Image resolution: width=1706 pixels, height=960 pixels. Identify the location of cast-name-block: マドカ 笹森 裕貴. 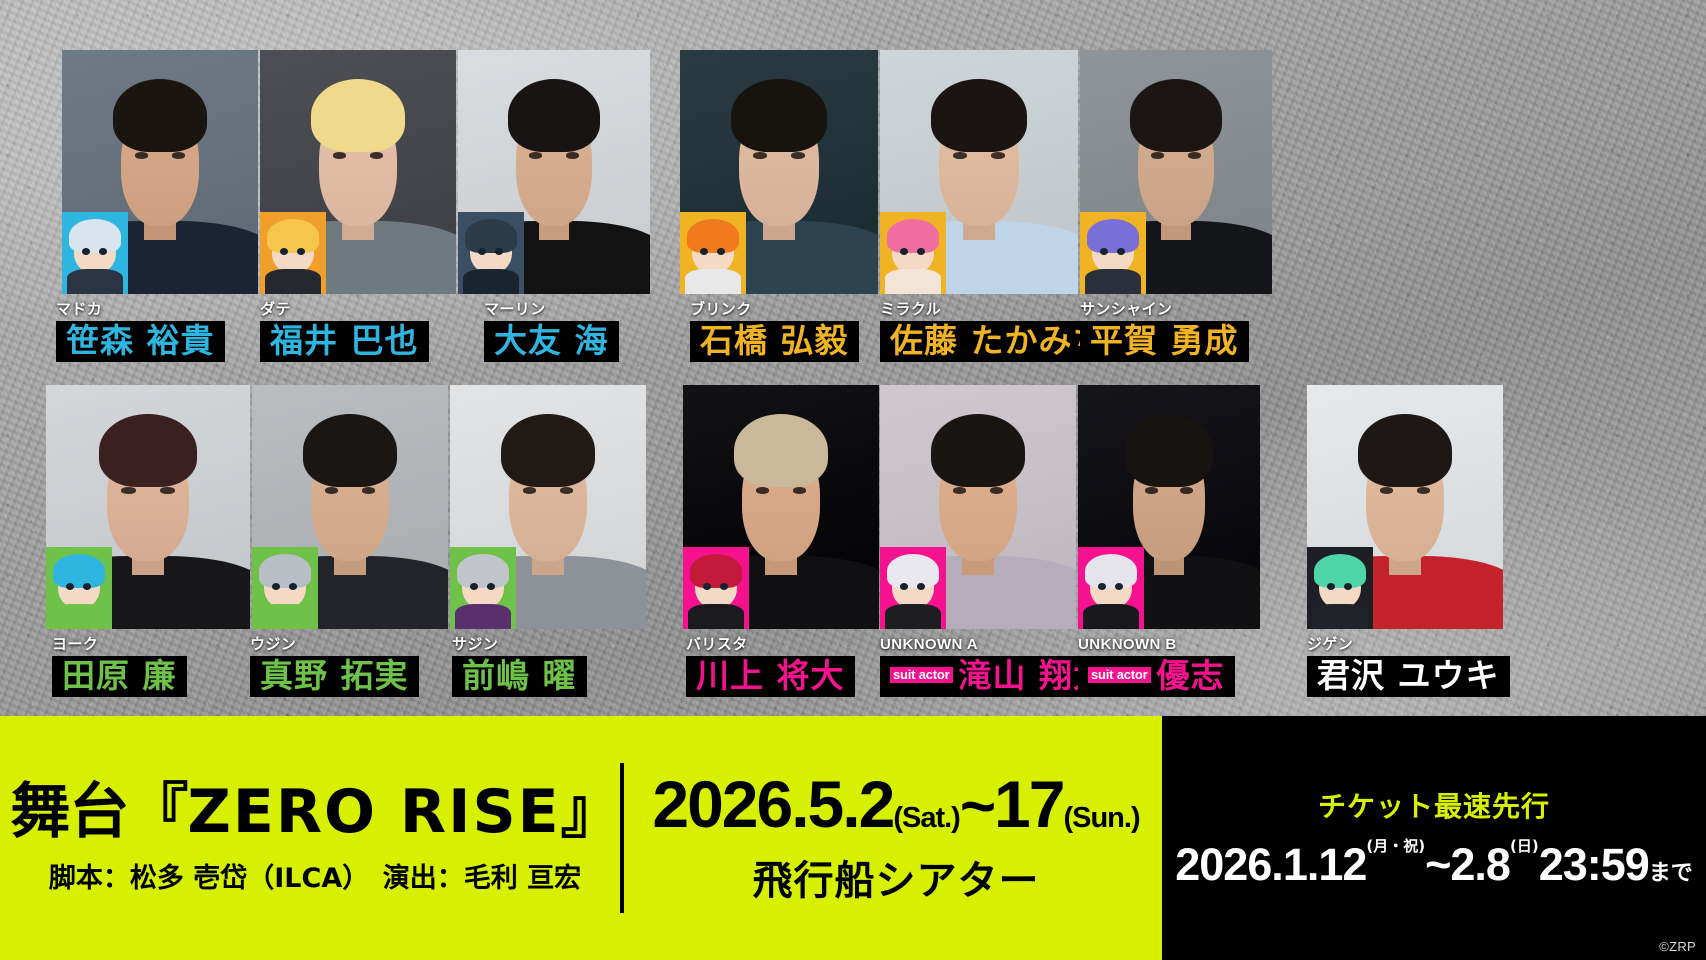
(140, 332).